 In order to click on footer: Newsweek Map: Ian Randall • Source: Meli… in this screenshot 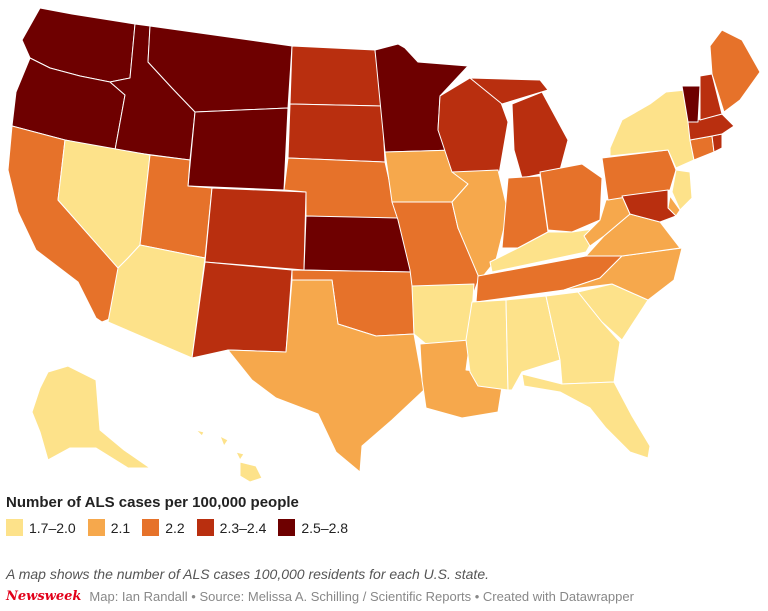, I will do `click(320, 596)`.